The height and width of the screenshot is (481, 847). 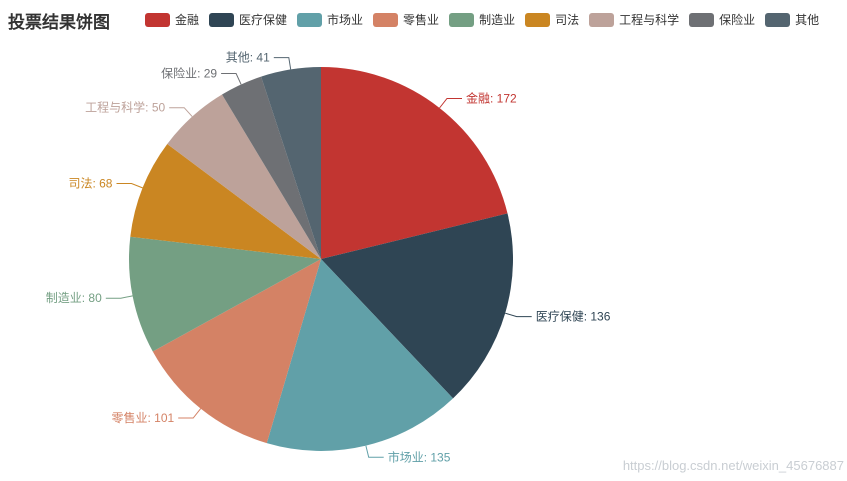 I want to click on legend-item-7: 保险业, so click(x=722, y=19).